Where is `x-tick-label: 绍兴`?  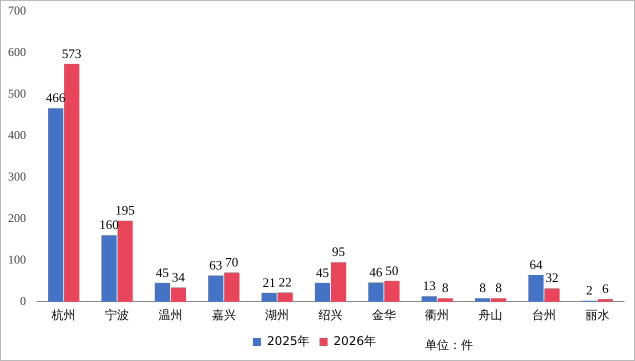 x-tick-label: 绍兴 is located at coordinates (330, 315).